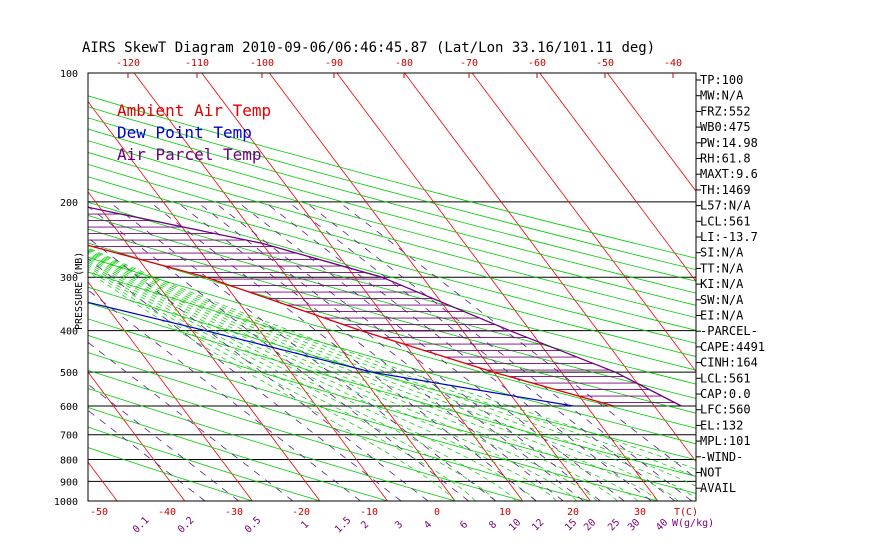 The width and height of the screenshot is (870, 560). What do you see at coordinates (725, 127) in the screenshot?
I see `index-entry: WB0:475` at bounding box center [725, 127].